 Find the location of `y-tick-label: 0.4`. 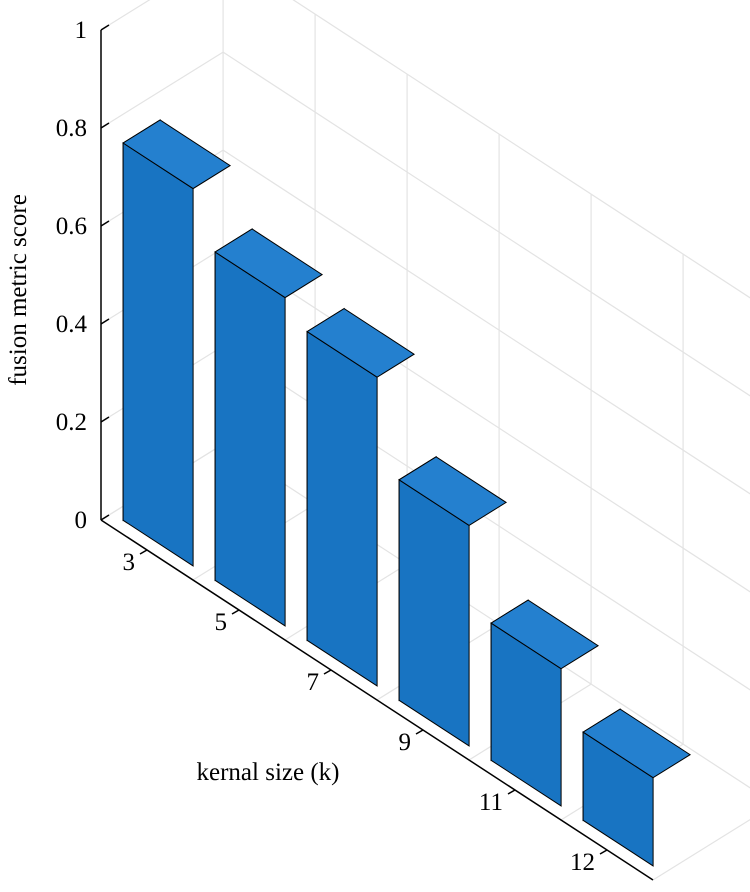

y-tick-label: 0.4 is located at coordinates (72, 324).